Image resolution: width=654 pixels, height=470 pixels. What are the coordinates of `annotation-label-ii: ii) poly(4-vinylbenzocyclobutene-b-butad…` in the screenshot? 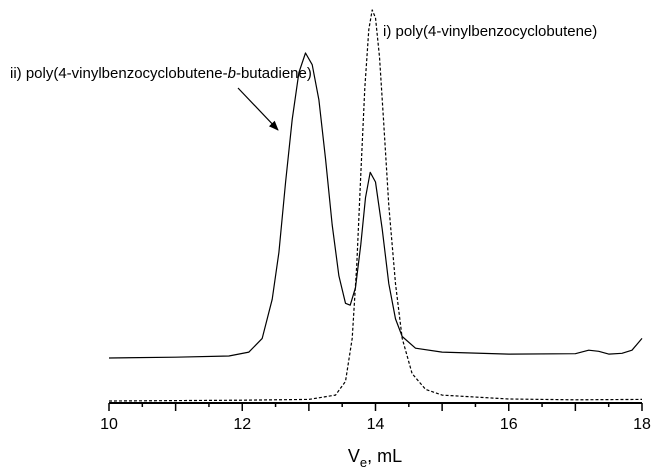 It's located at (161, 73).